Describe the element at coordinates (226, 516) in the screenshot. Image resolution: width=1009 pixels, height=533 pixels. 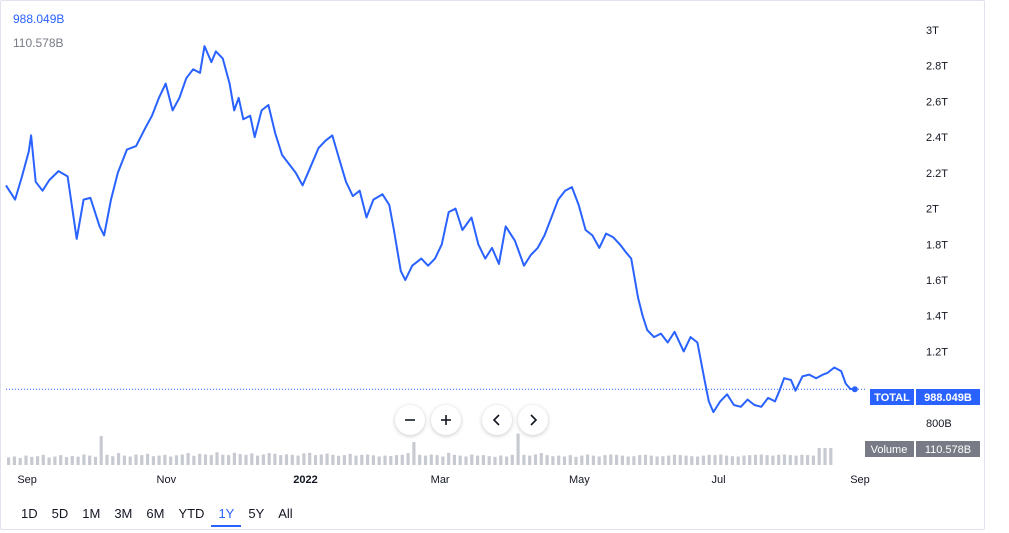
I see `range-button-1y: 1Y` at that location.